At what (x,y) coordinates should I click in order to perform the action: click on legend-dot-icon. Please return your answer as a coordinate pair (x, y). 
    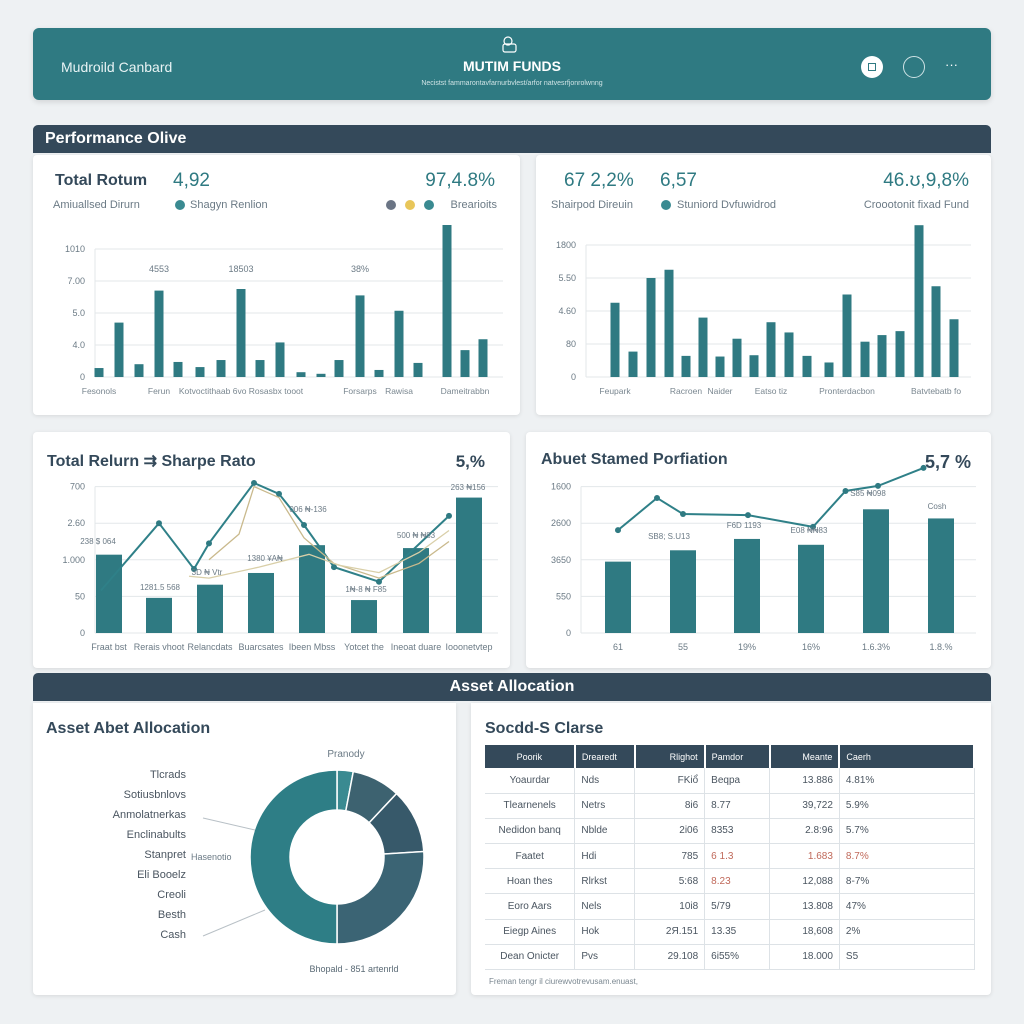
    Looking at the image, I should click on (666, 205).